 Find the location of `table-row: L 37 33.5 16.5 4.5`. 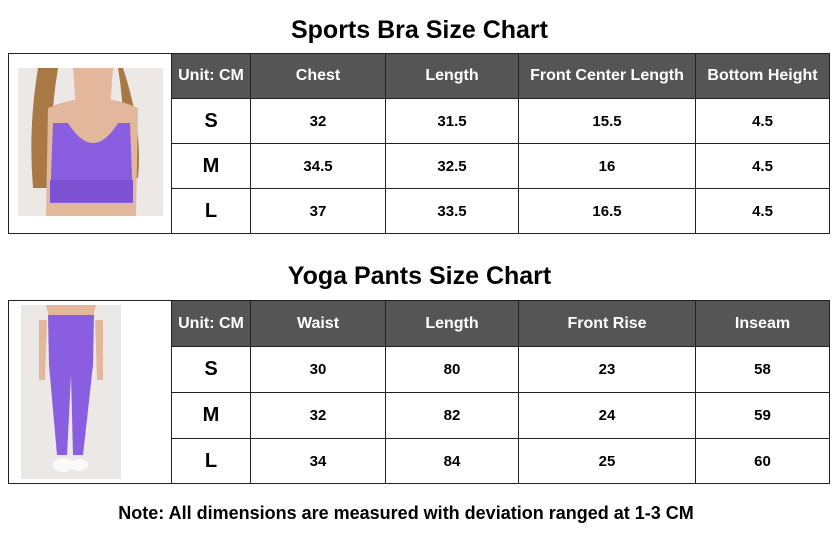

table-row: L 37 33.5 16.5 4.5 is located at coordinates (419, 211).